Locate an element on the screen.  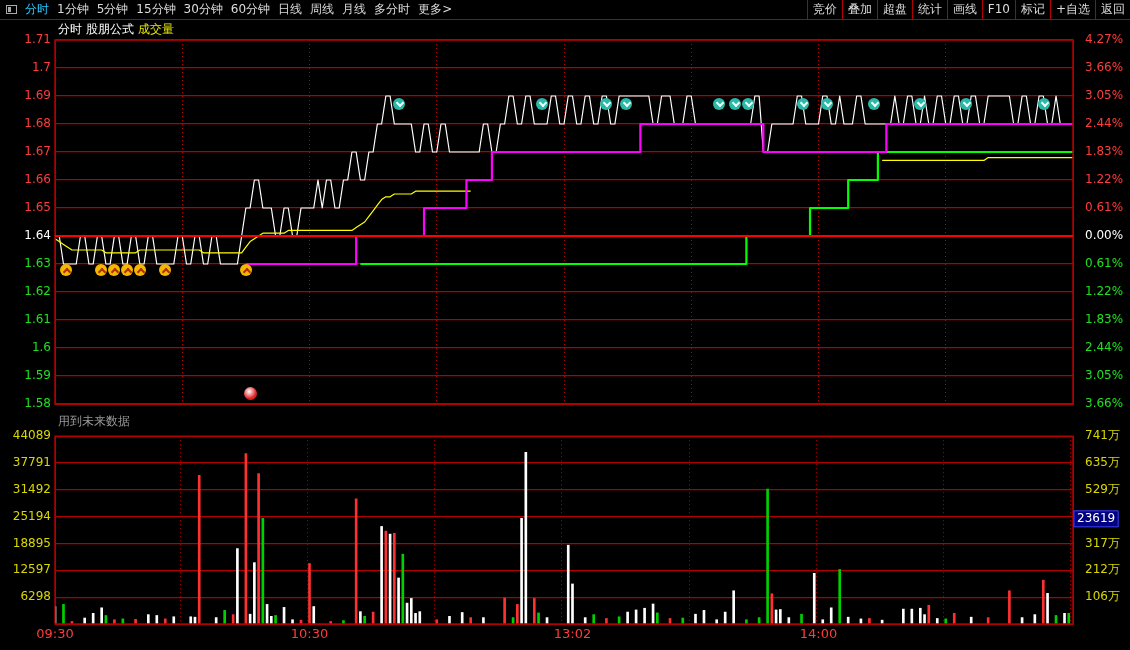
text: 竞价 is located at coordinates (824, 9).